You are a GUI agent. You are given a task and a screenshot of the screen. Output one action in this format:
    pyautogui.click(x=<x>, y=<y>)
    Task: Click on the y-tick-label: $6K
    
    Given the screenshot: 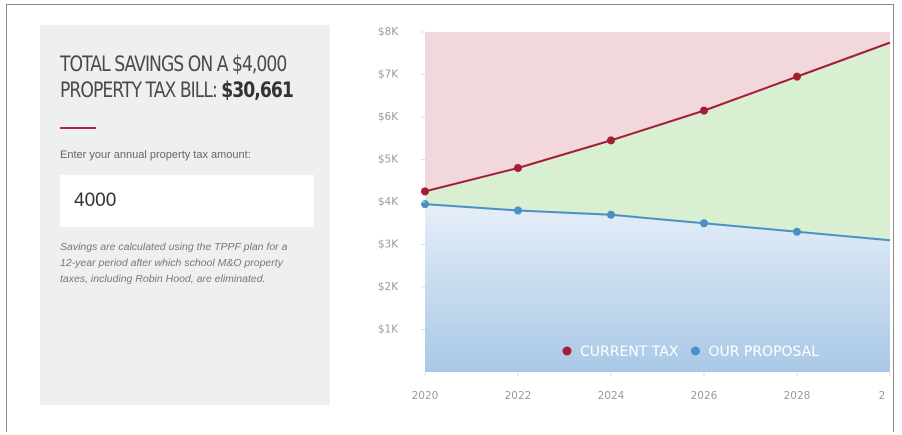 What is the action you would take?
    pyautogui.click(x=388, y=117)
    